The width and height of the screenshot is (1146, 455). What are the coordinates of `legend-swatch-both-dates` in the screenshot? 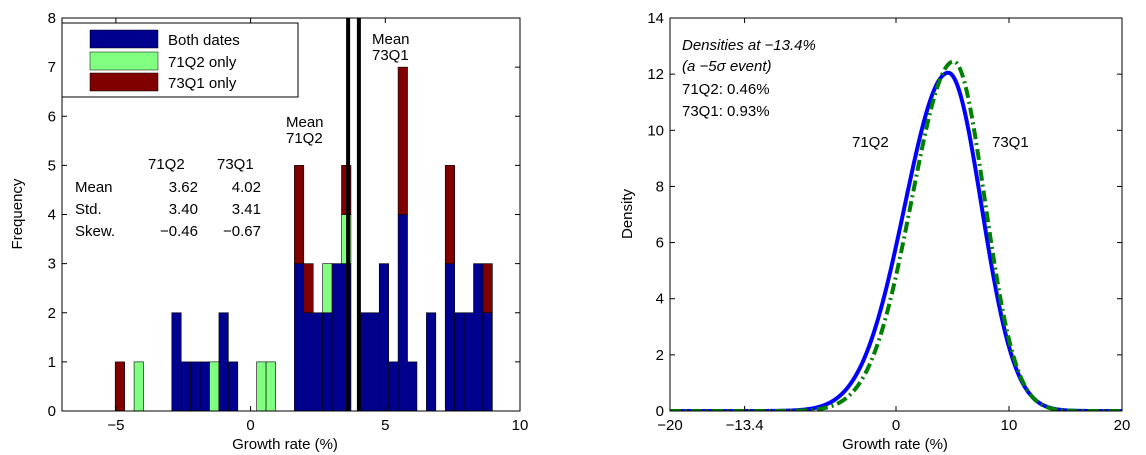 It's located at (124, 39).